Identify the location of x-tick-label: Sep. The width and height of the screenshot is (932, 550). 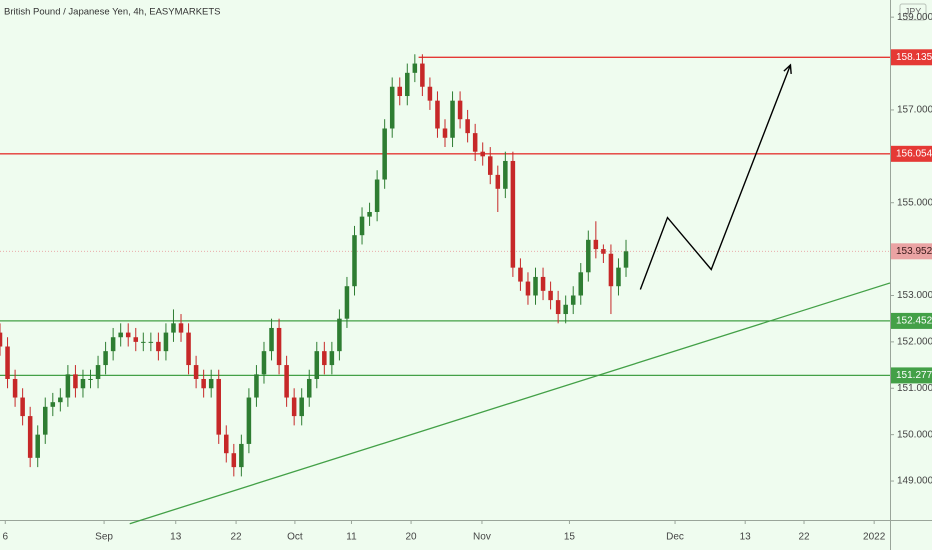
(104, 537).